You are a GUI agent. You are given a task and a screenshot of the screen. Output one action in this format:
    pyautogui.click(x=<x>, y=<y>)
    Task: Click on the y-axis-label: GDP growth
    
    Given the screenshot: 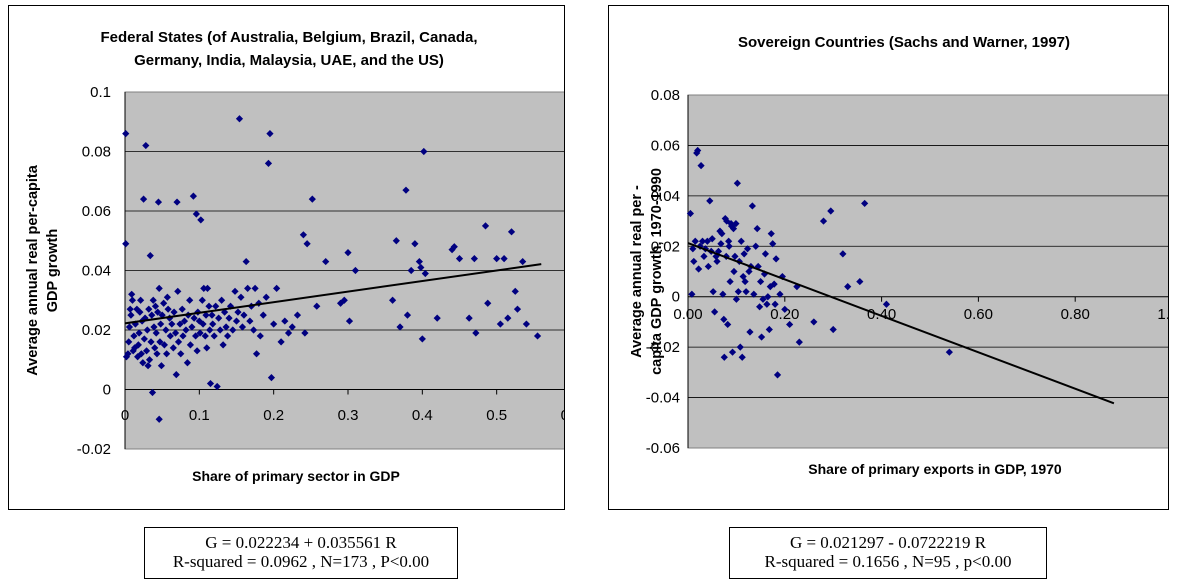 What is the action you would take?
    pyautogui.click(x=53, y=271)
    